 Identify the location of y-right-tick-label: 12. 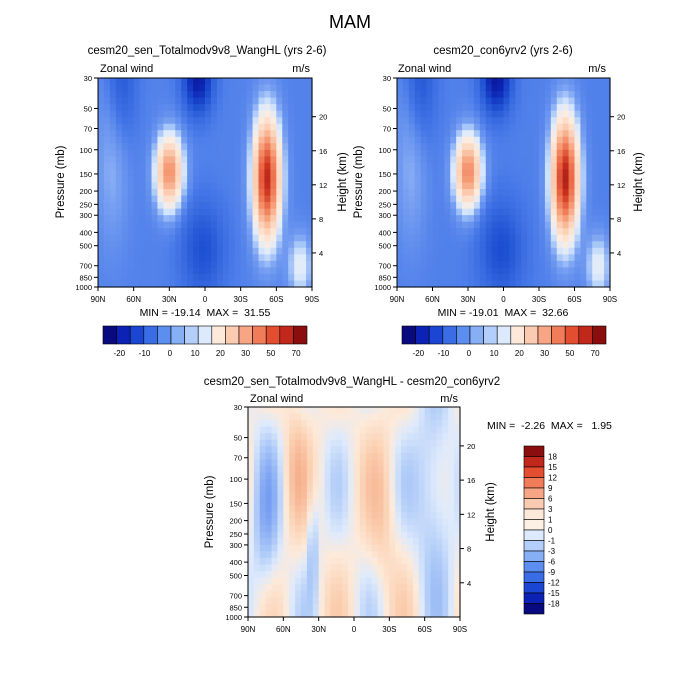
(471, 514).